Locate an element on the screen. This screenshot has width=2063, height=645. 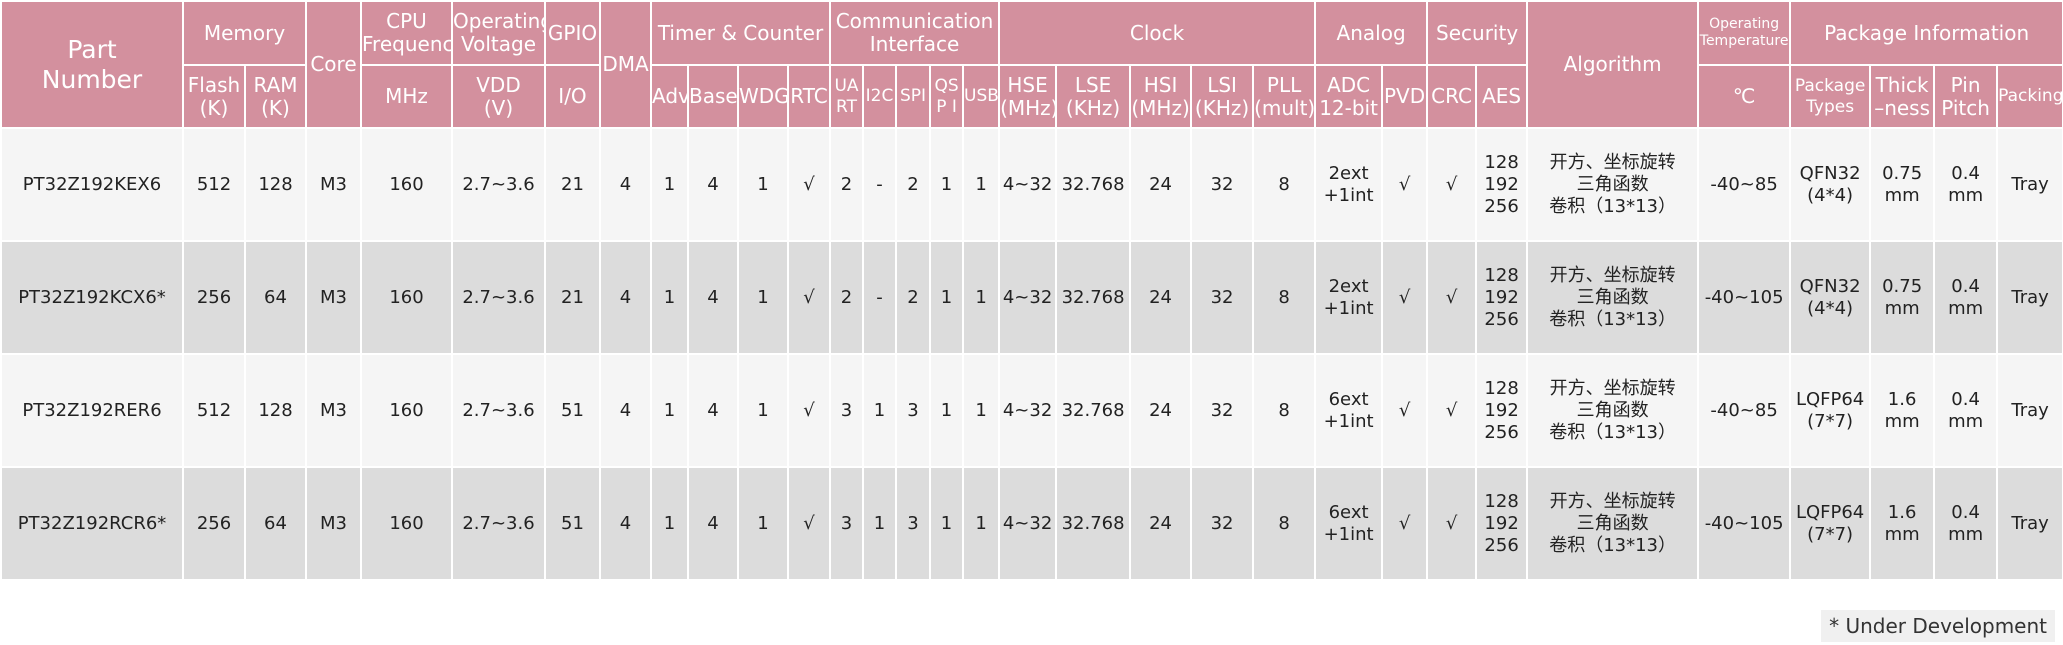
sub-header: I/O is located at coordinates (572, 96).